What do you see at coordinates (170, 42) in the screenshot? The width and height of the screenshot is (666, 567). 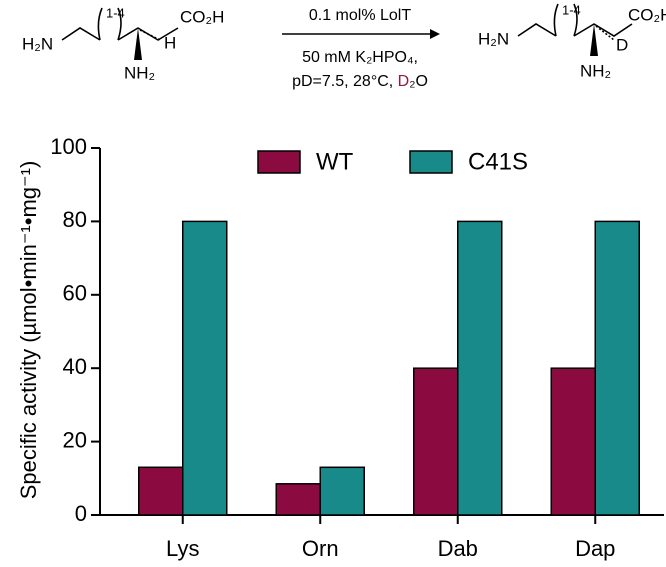 I see `chem-label: H` at bounding box center [170, 42].